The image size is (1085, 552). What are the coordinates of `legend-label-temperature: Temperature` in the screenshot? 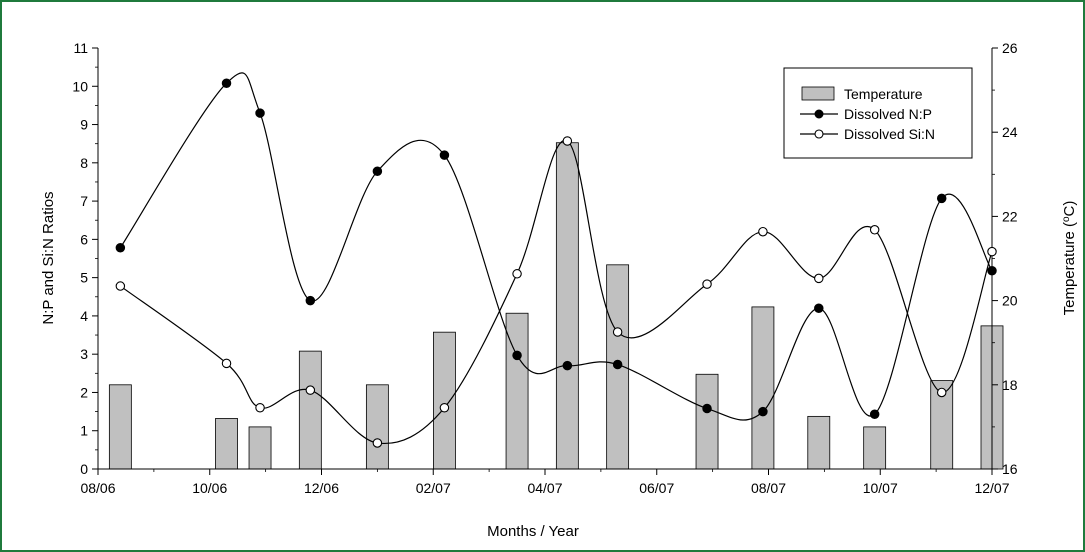 It's located at (883, 94).